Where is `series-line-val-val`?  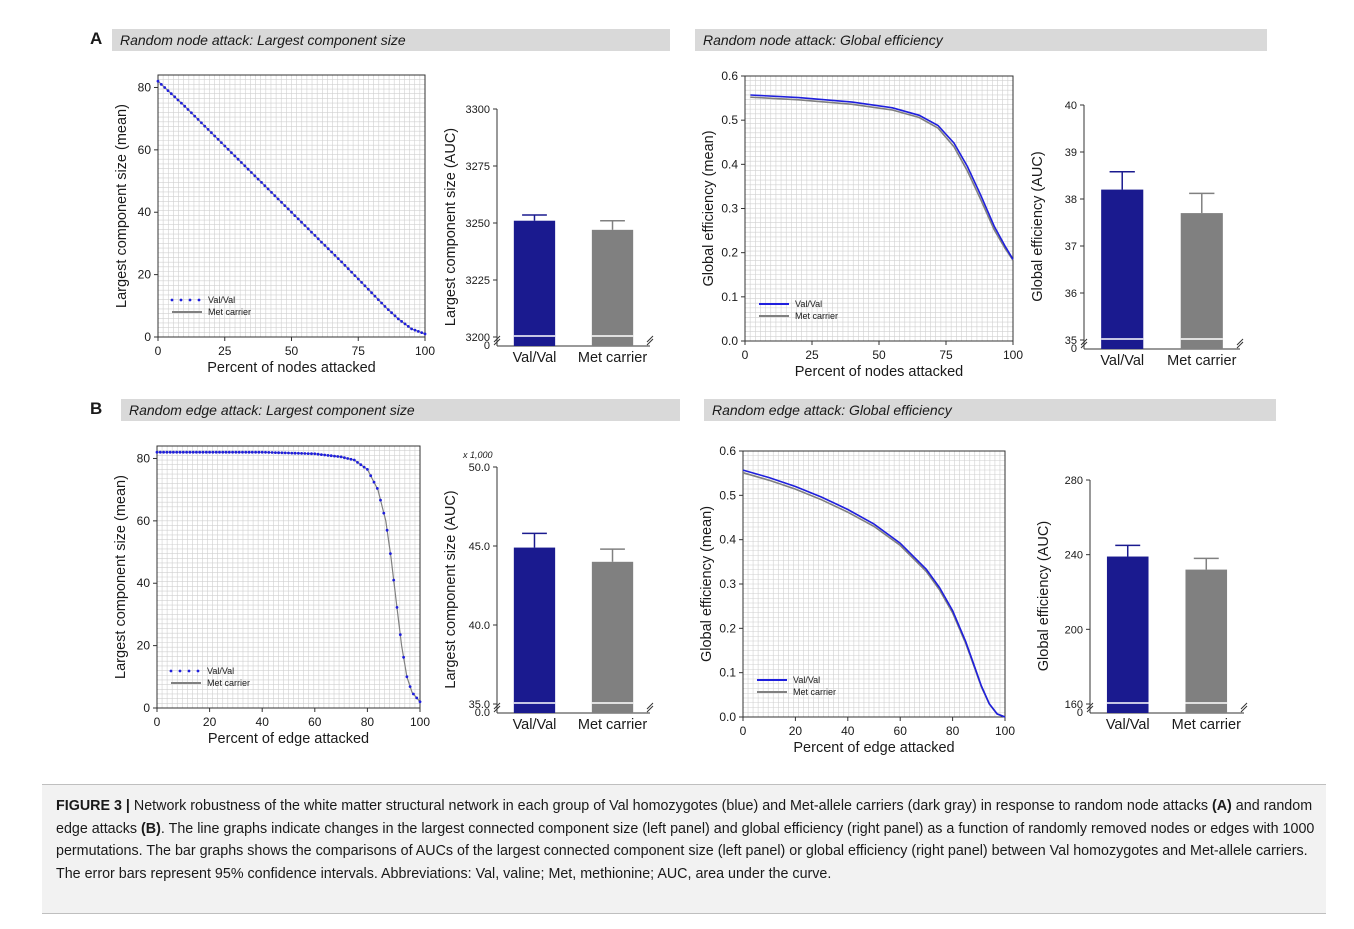
series-line-val-val is located at coordinates (874, 593).